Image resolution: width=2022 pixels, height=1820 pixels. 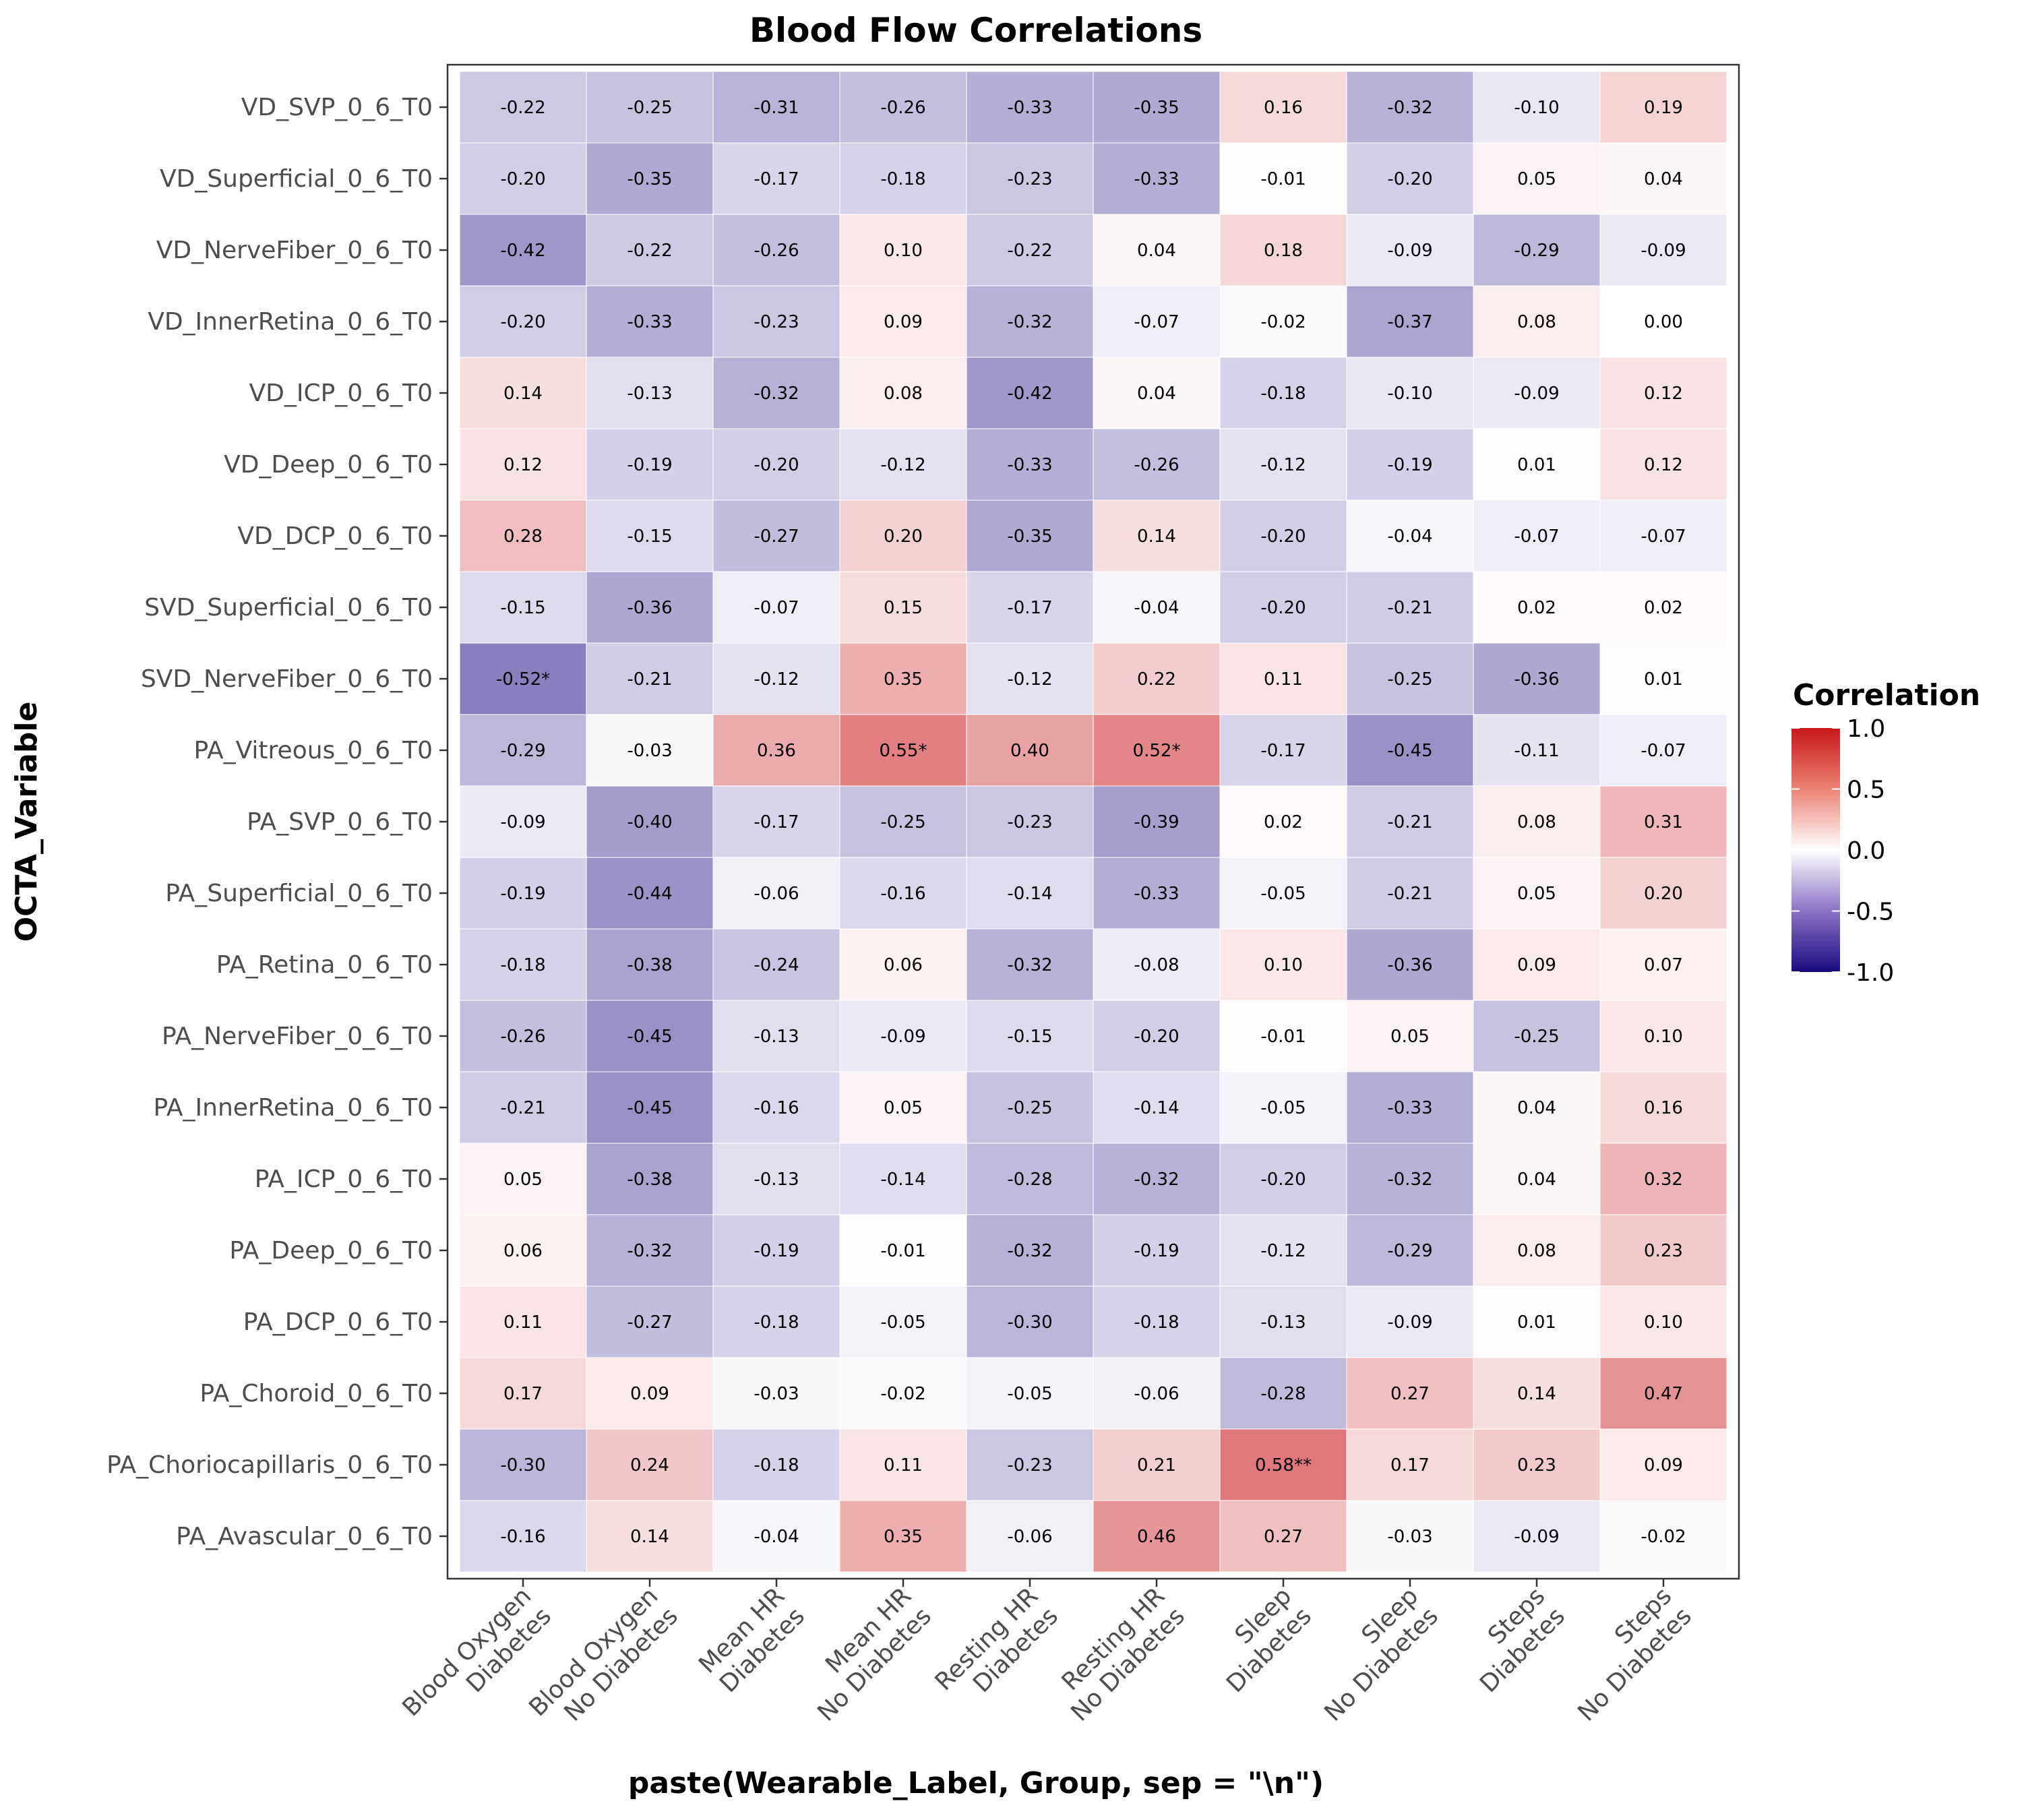 What do you see at coordinates (335, 536) in the screenshot?
I see `y-tick-label: VD_DCP_0_6_T0` at bounding box center [335, 536].